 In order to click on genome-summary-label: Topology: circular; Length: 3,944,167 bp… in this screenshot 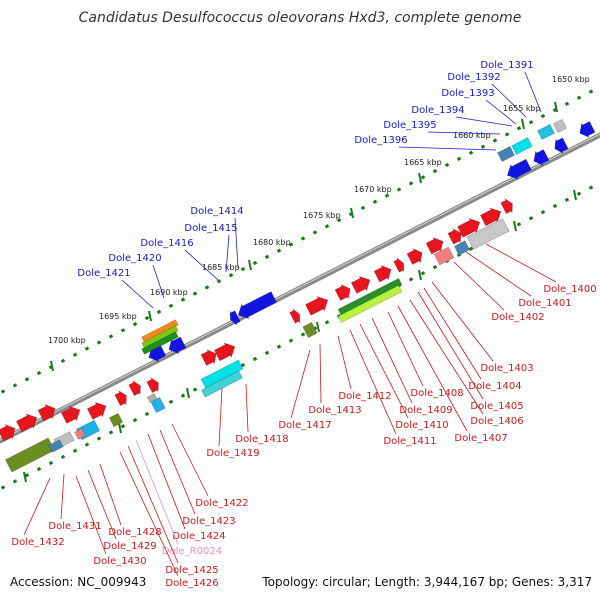, I will do `click(426, 582)`.